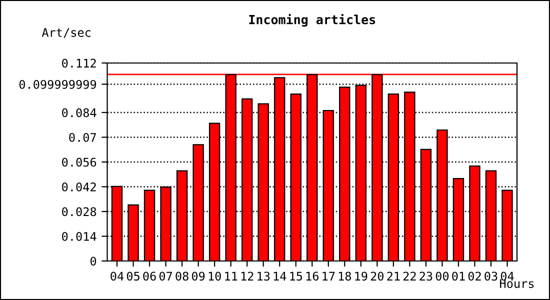  What do you see at coordinates (182, 276) in the screenshot?
I see `x-tick-label: 08` at bounding box center [182, 276].